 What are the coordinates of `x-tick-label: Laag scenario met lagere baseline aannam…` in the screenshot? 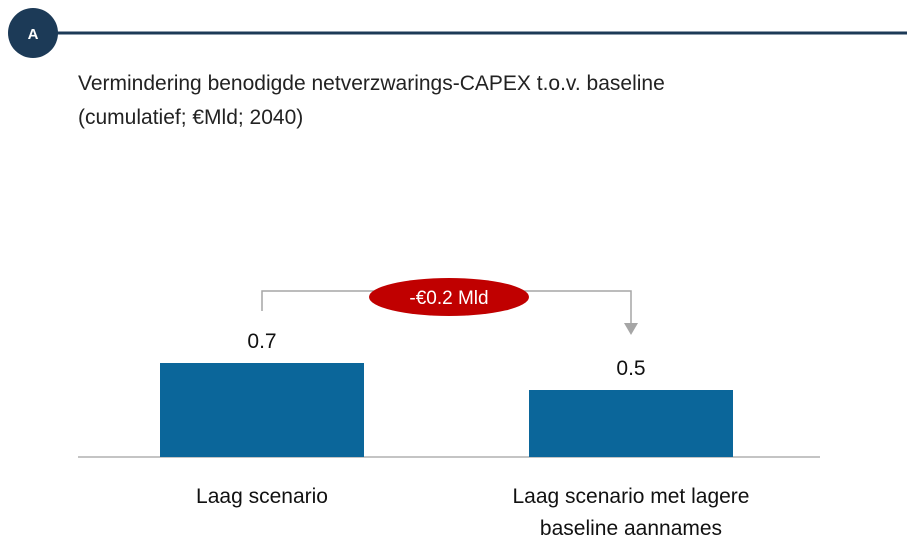 It's located at (631, 512).